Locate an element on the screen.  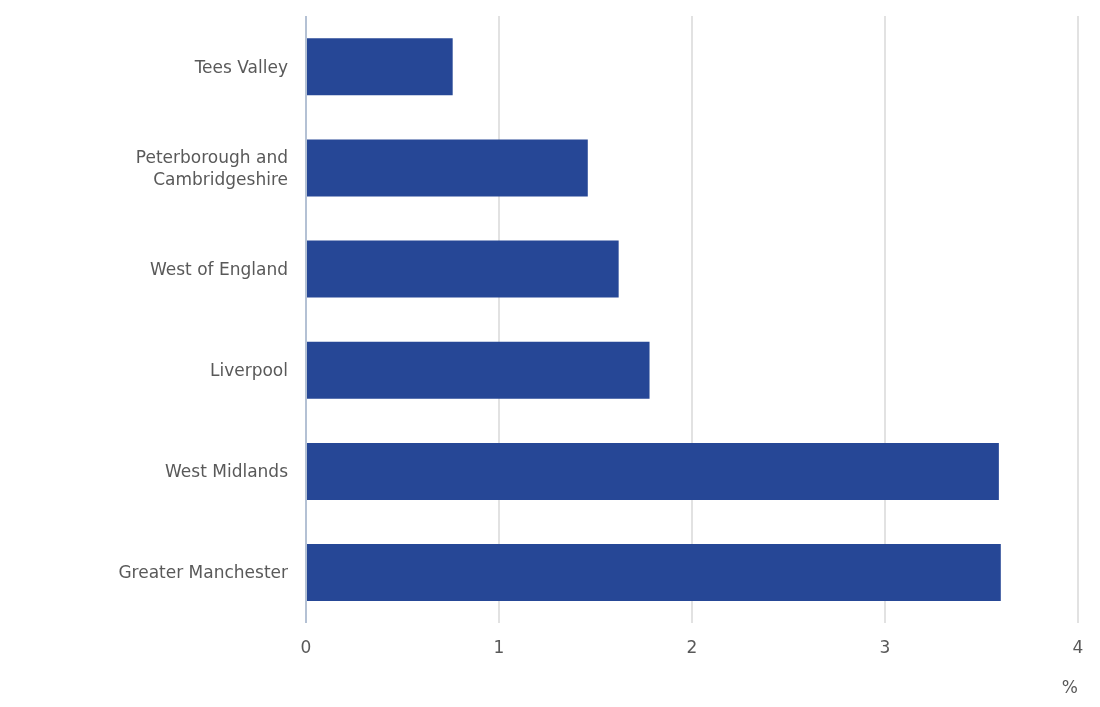
y-tick-label: Peterborough and Cambridgeshire is located at coordinates (211, 167).